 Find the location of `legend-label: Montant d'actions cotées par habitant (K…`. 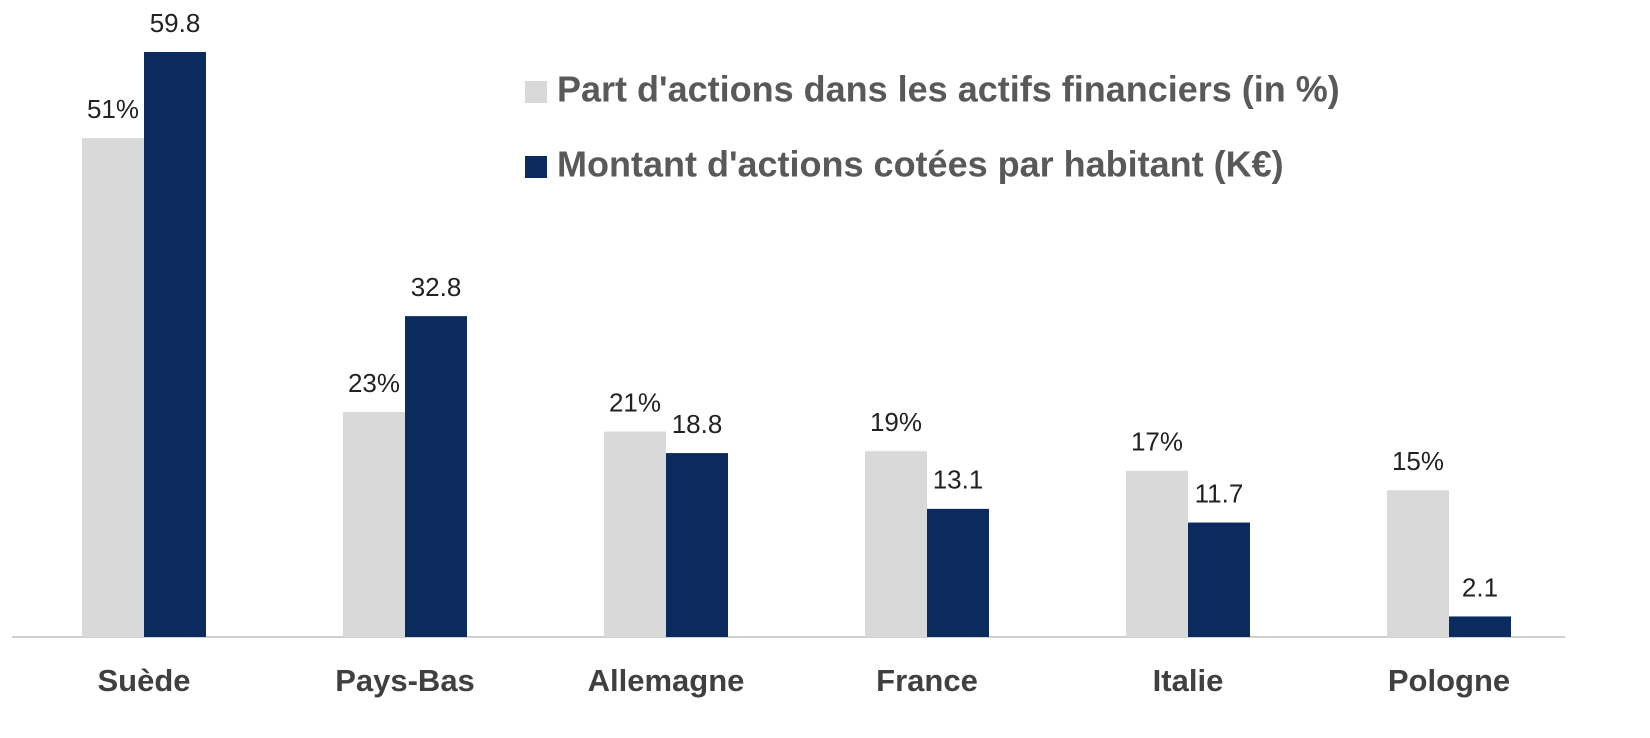

legend-label: Montant d'actions cotées par habitant (K… is located at coordinates (920, 164).